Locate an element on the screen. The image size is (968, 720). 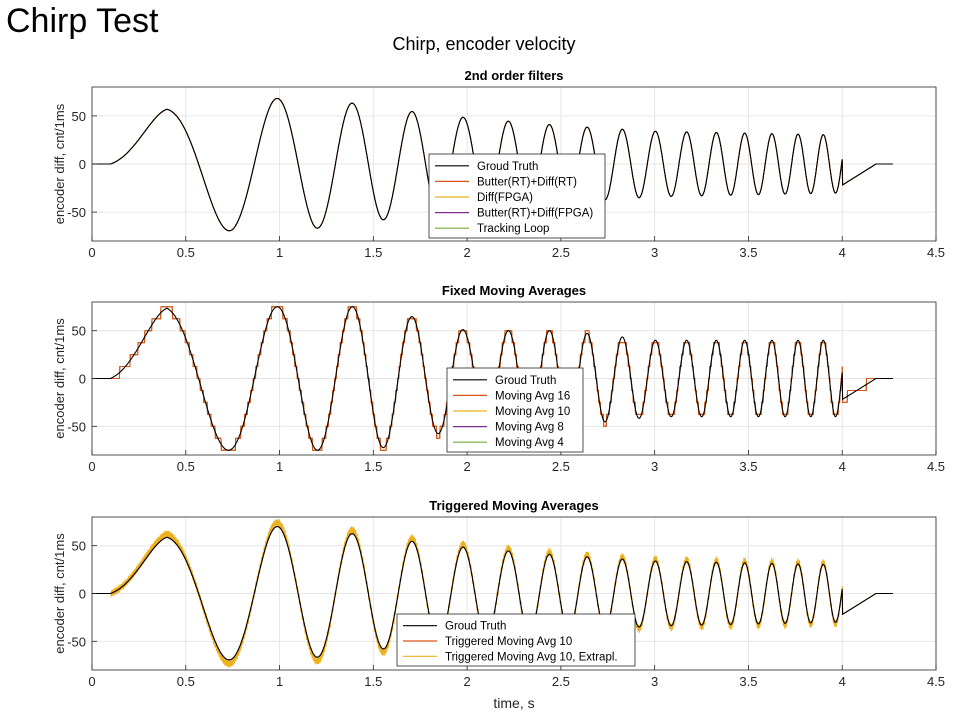
panel-title: Fixed Moving Averages is located at coordinates (514, 290).